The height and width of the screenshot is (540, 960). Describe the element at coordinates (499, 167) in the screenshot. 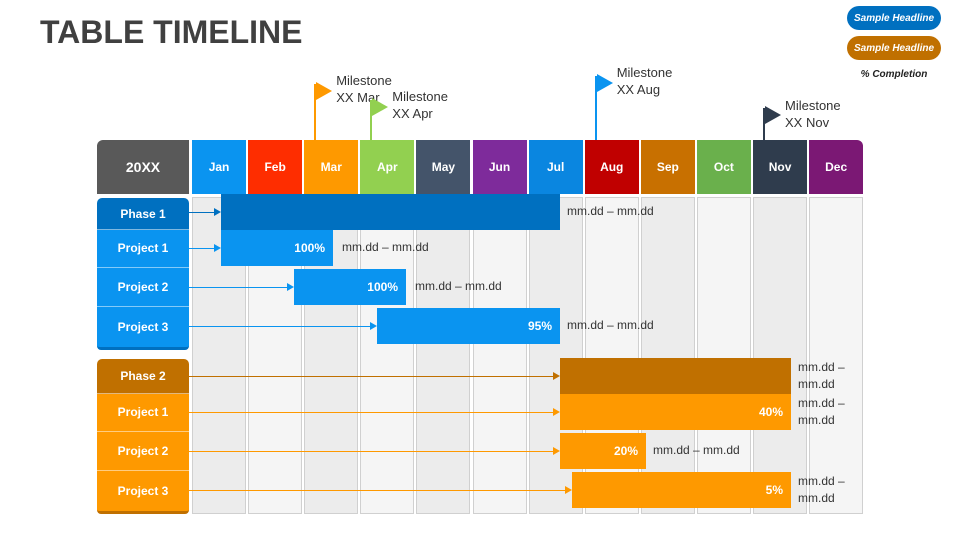

I see `month-header-jun: Jun` at that location.